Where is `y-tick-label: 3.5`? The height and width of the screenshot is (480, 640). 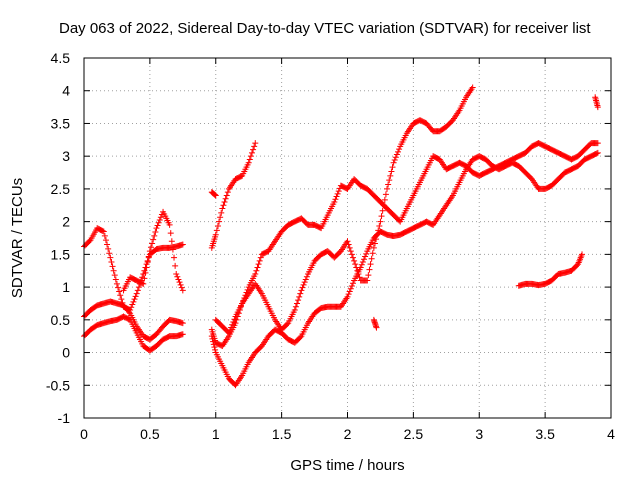
y-tick-label: 3.5 is located at coordinates (61, 123).